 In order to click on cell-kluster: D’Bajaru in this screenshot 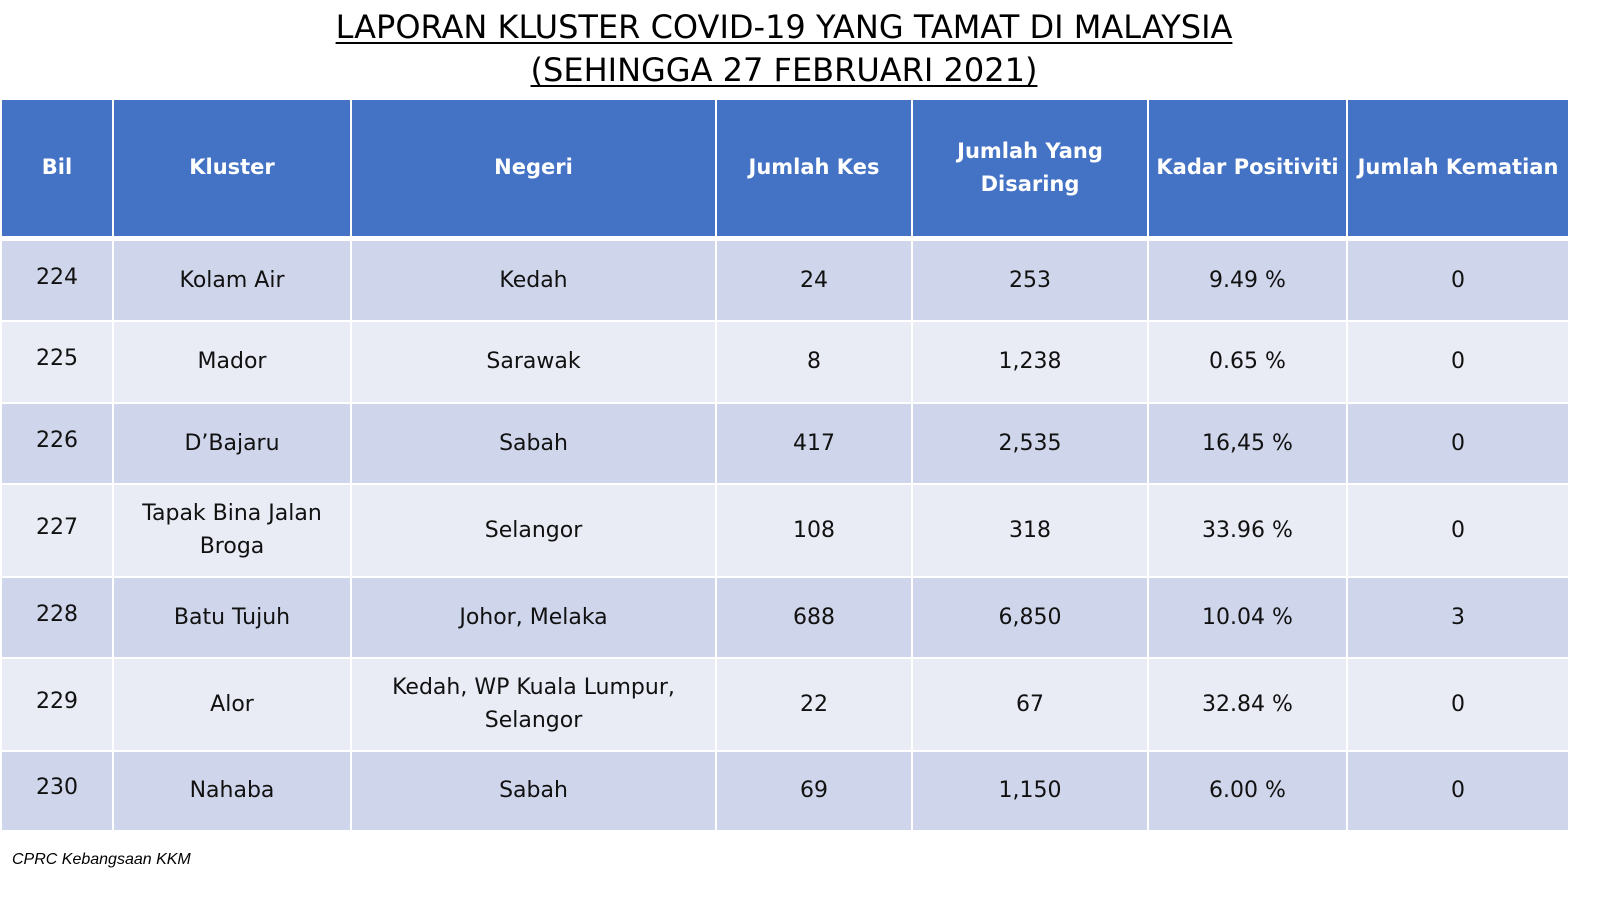, I will do `click(232, 443)`.